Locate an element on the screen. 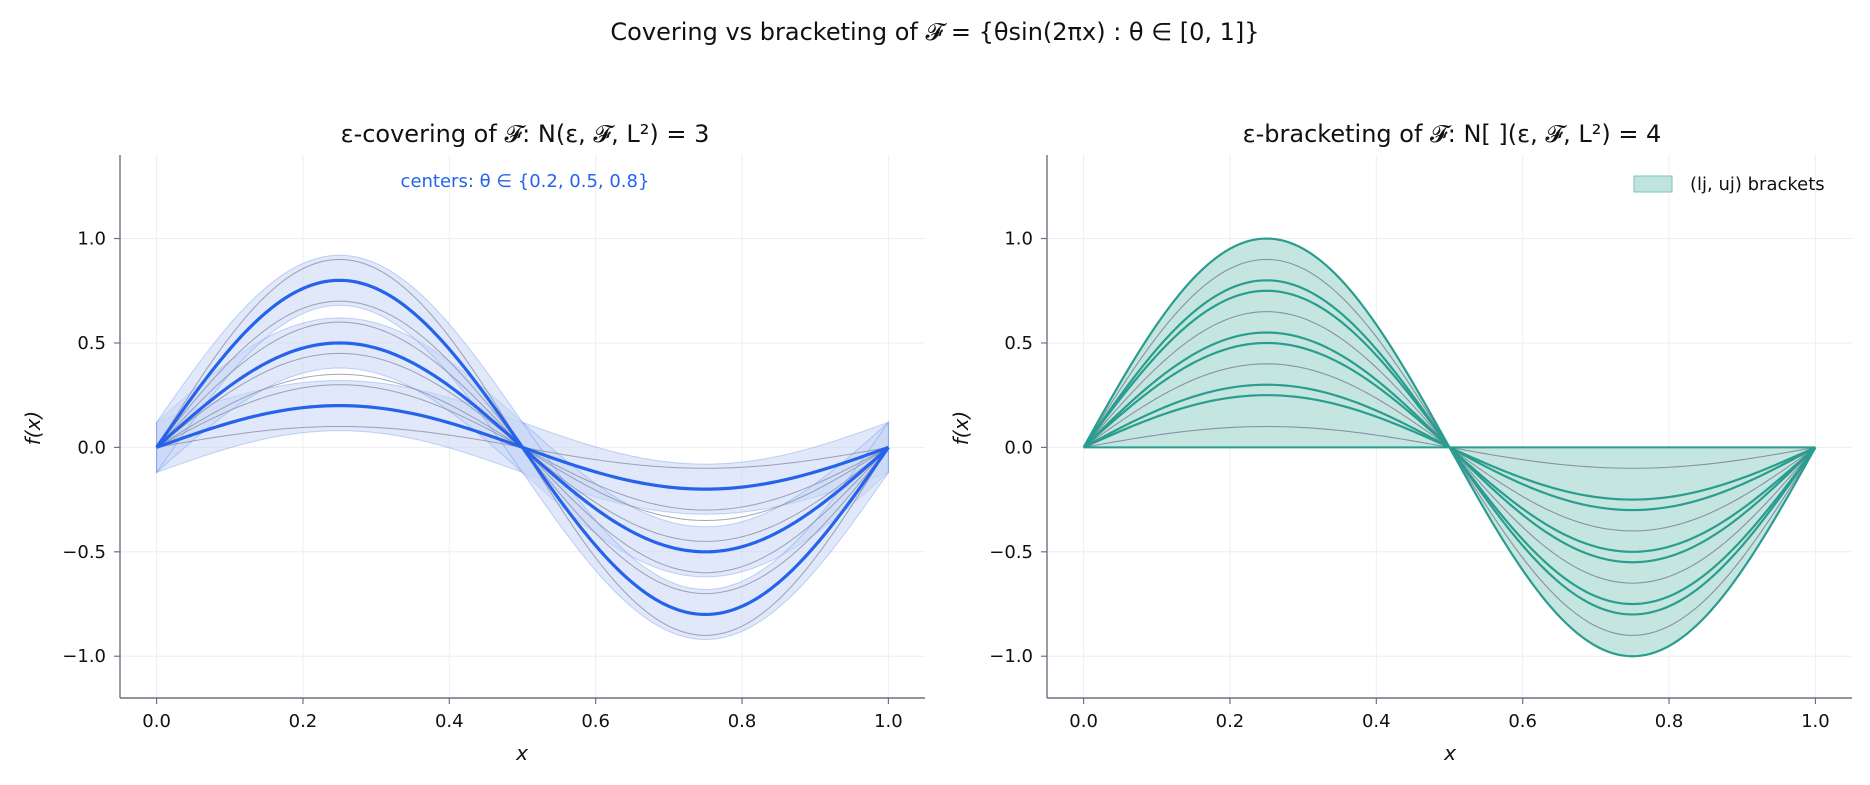 The image size is (1870, 785). legend-swatch is located at coordinates (1653, 184).